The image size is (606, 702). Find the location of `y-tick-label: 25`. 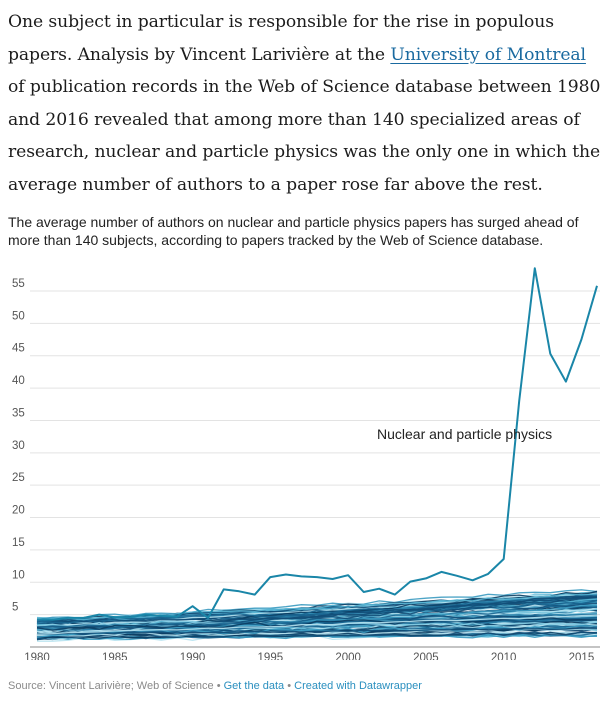

y-tick-label: 25 is located at coordinates (18, 478).